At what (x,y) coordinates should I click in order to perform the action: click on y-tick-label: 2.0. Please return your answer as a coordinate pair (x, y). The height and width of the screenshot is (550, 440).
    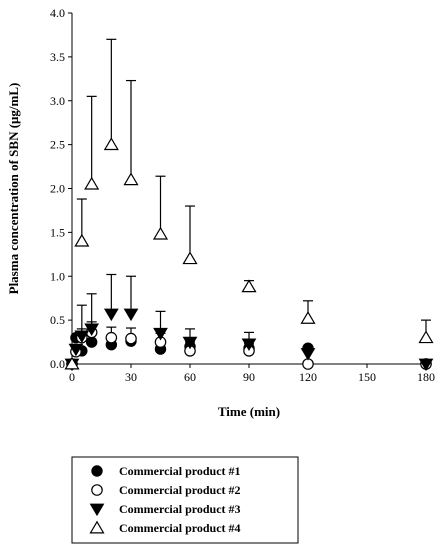
    Looking at the image, I should click on (57, 189).